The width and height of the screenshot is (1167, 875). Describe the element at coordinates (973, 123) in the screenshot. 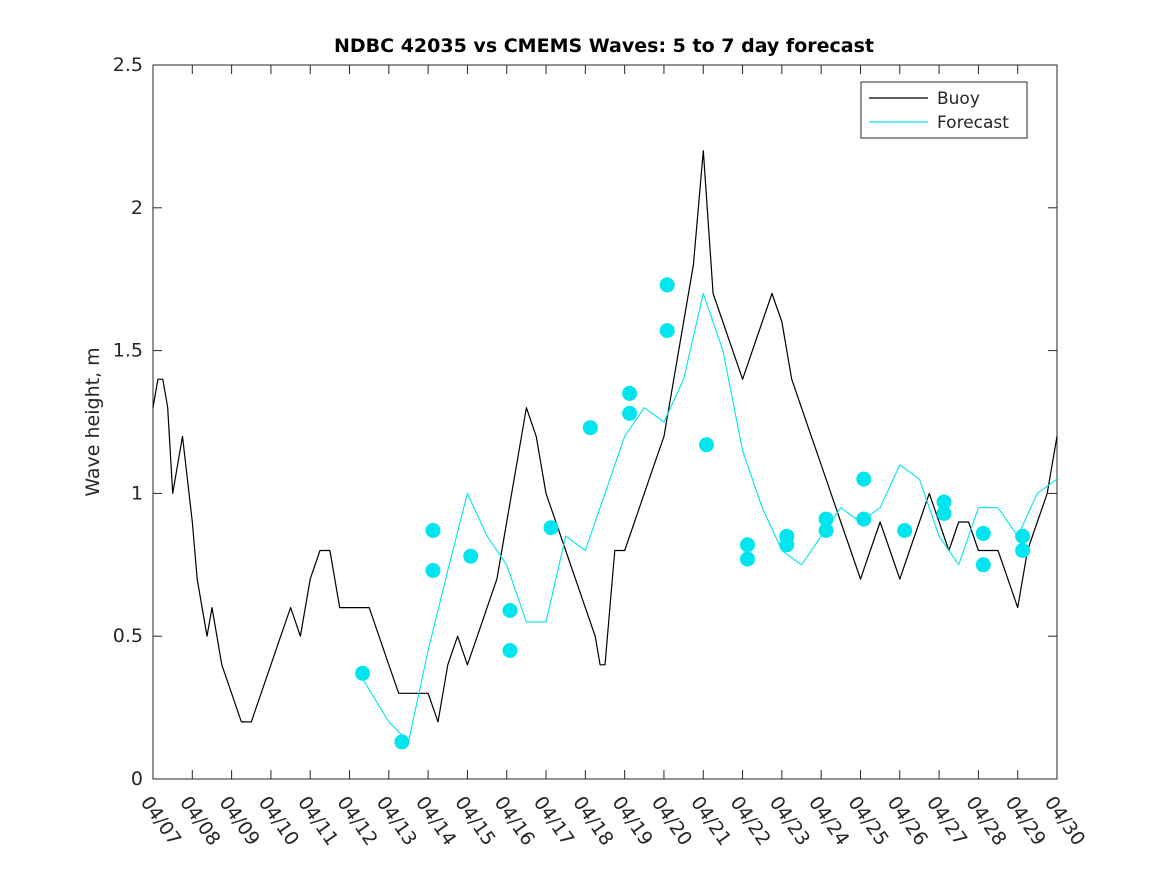

I see `legend-label-forecast: Forecast` at that location.